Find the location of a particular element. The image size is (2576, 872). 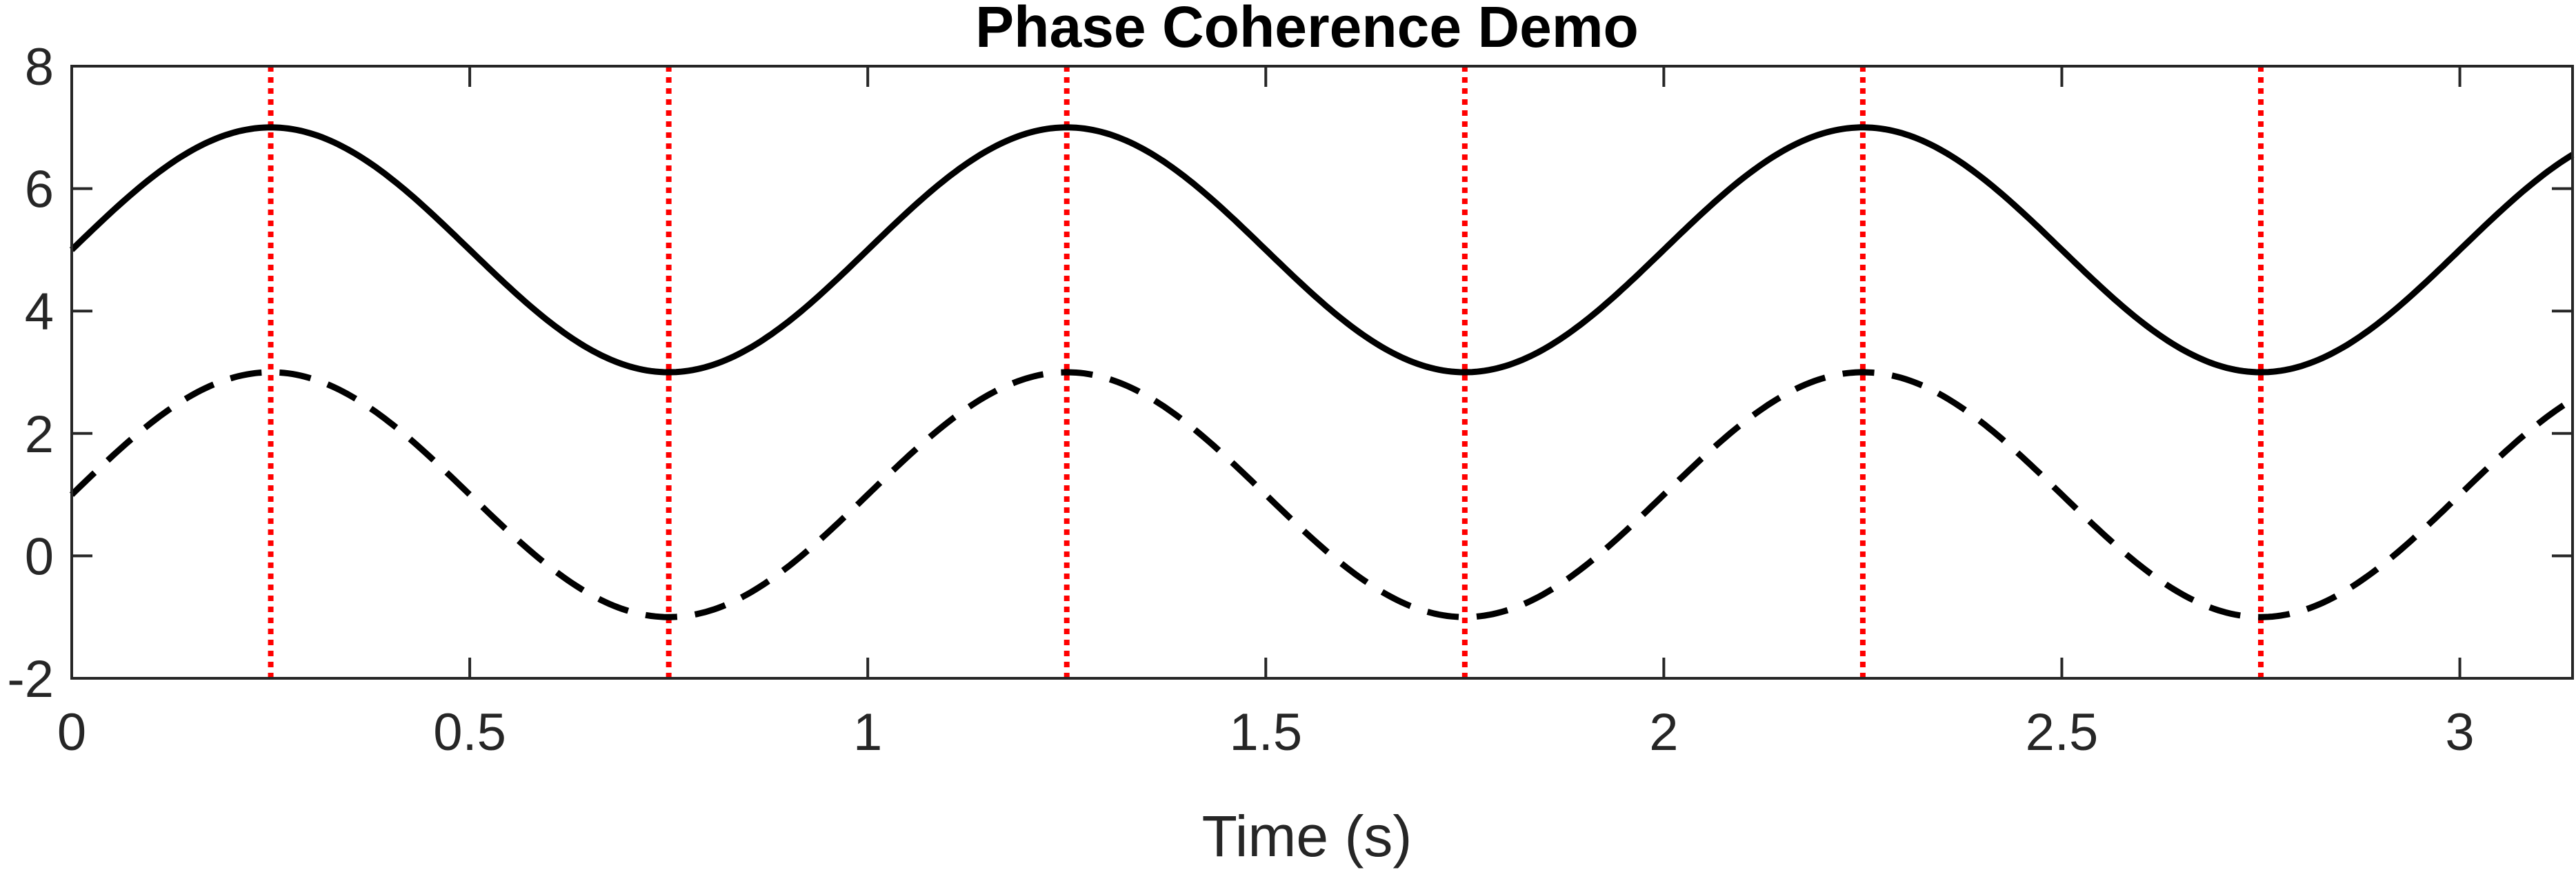

y-tick-label-5: 8 is located at coordinates (39, 67).